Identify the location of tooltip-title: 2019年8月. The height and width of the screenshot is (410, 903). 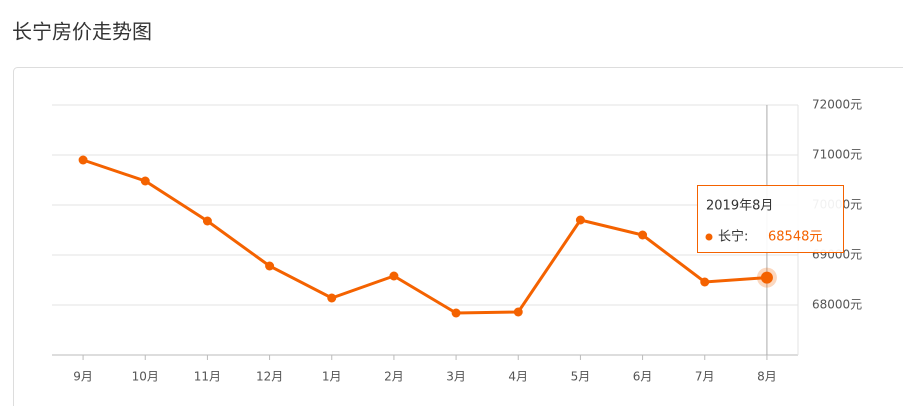
(739, 206).